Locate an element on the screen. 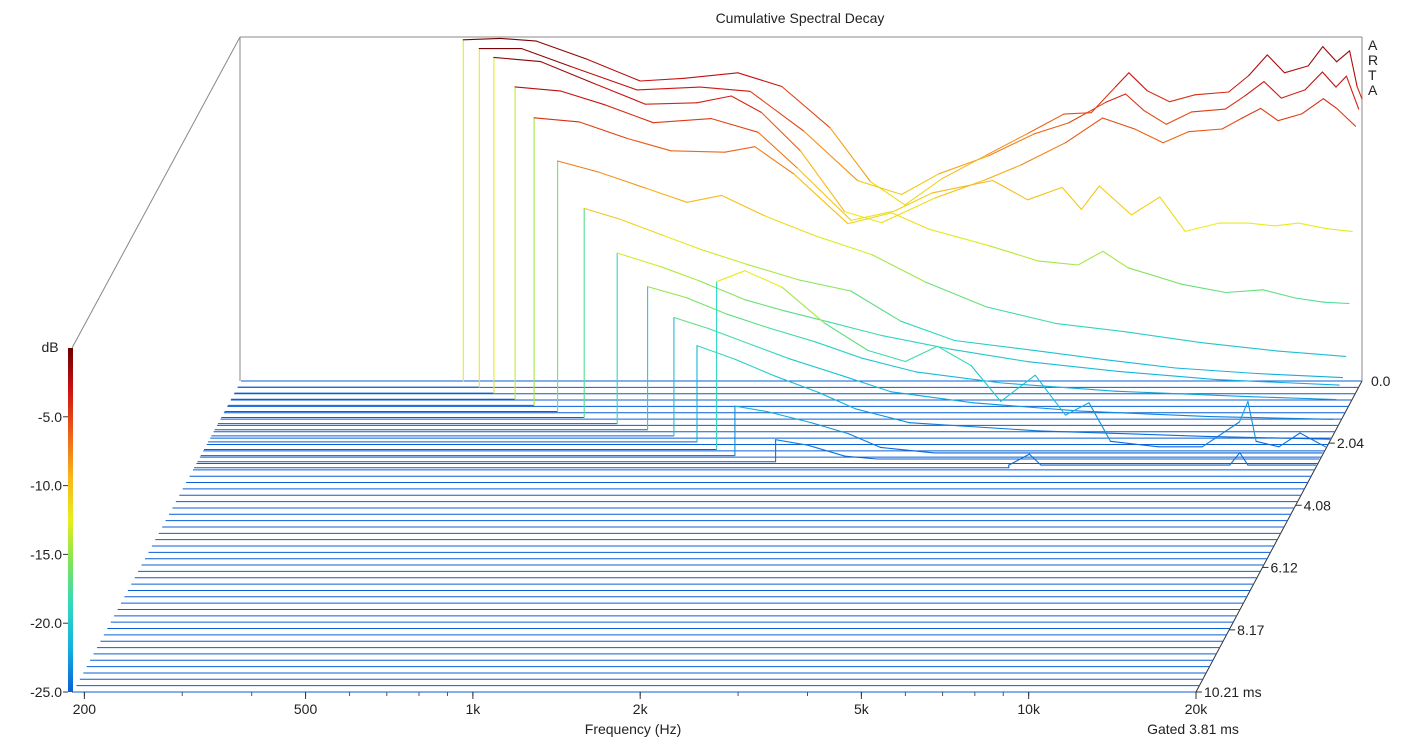 This screenshot has height=755, width=1426. db-tick-label: -20.0 is located at coordinates (46, 623).